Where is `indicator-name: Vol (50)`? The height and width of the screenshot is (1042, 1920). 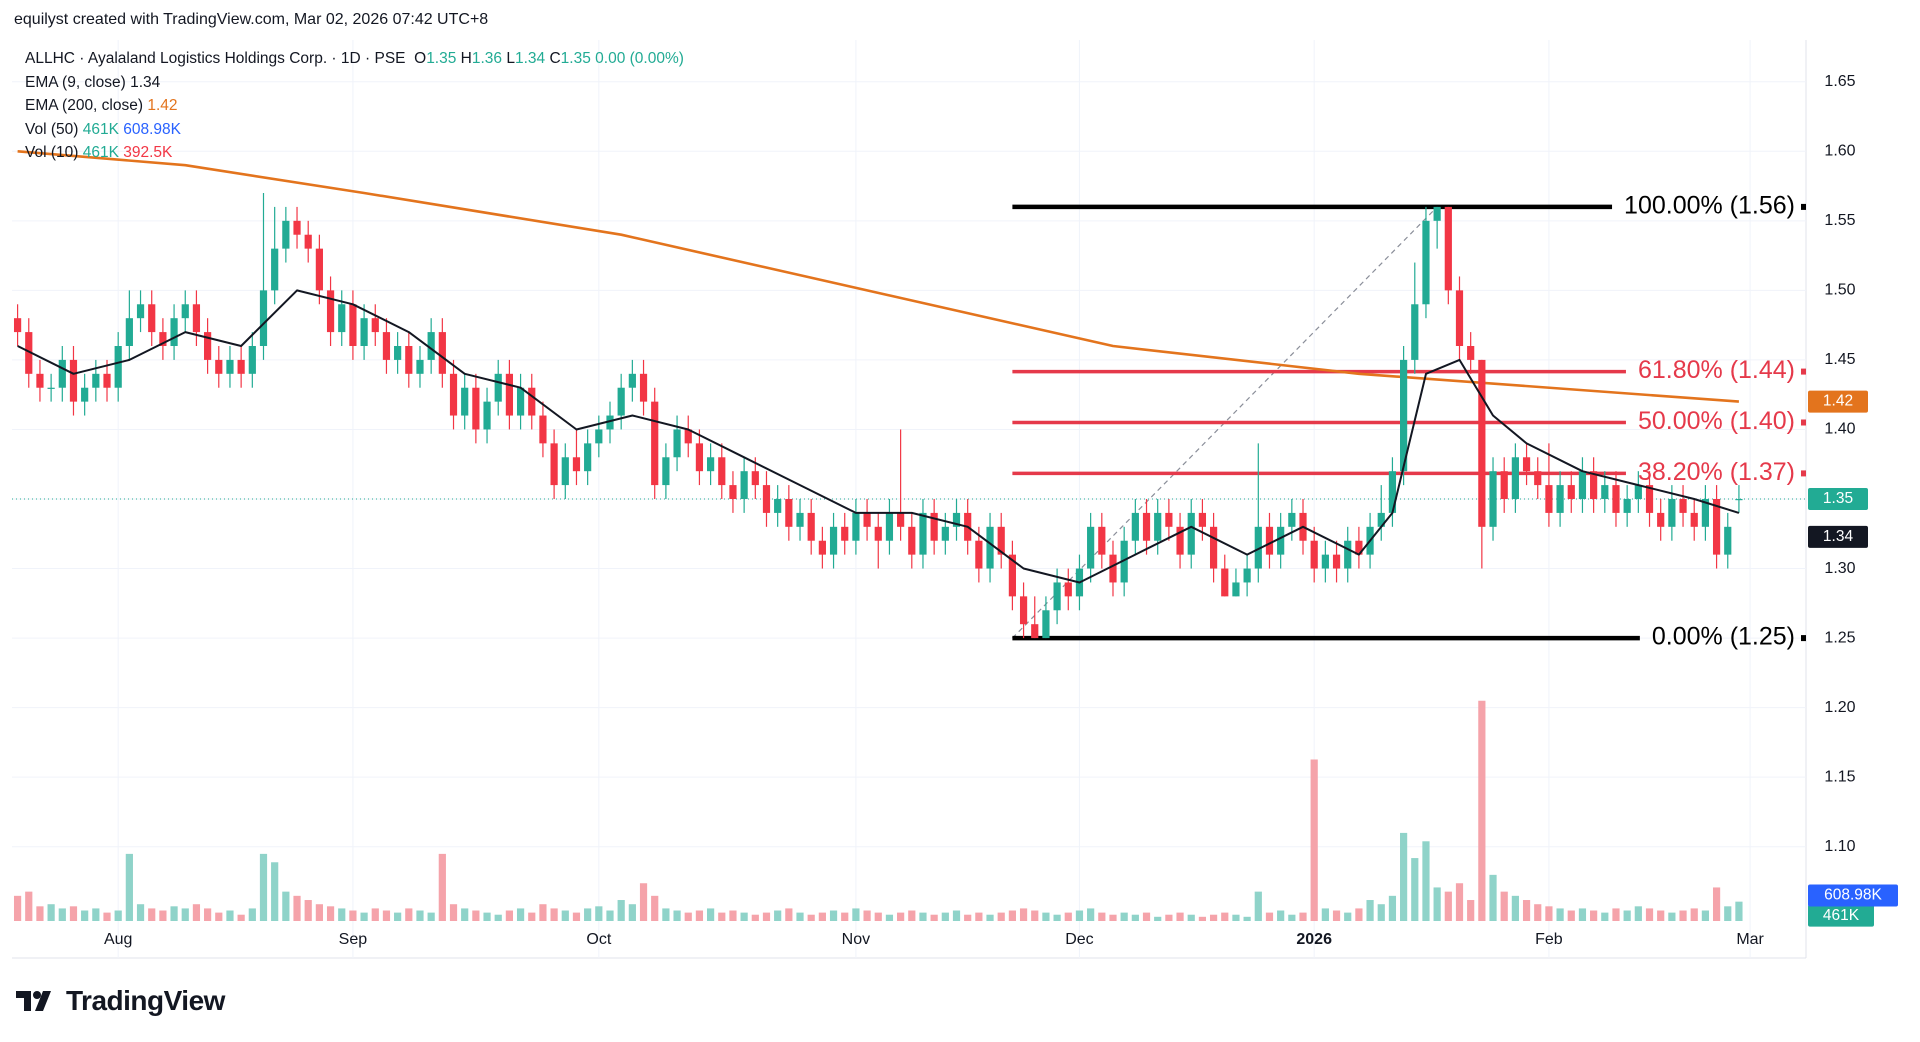
indicator-name: Vol (50) is located at coordinates (52, 129).